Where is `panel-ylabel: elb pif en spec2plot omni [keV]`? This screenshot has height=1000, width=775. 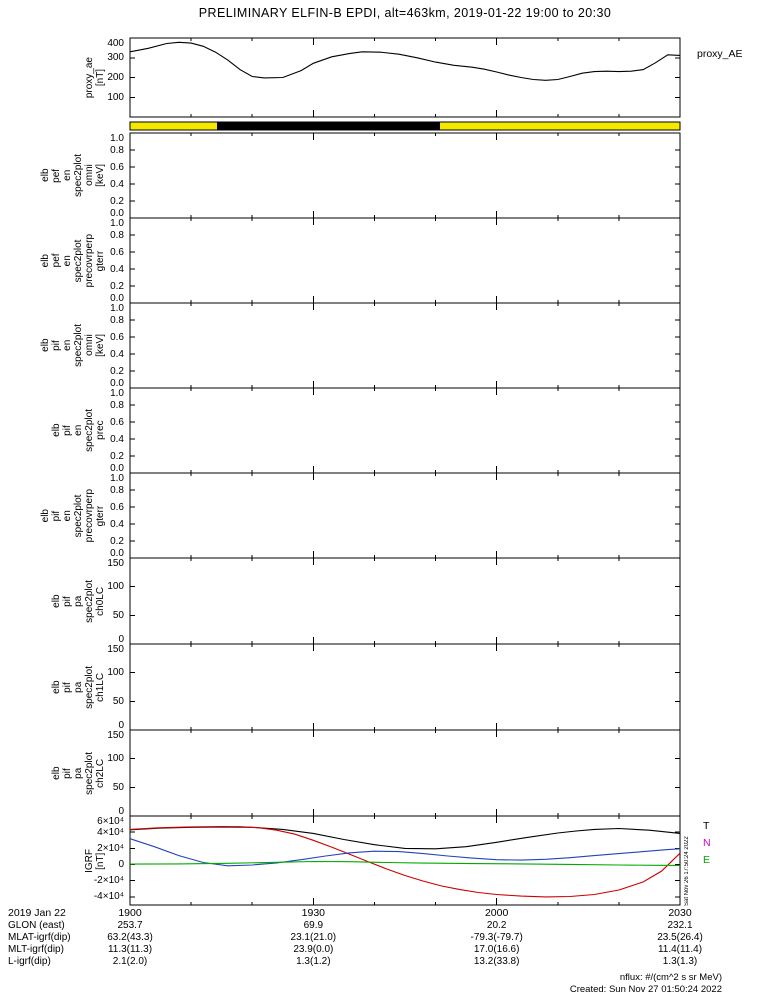 panel-ylabel: elb pif en spec2plot omni [keV] is located at coordinates (73, 345).